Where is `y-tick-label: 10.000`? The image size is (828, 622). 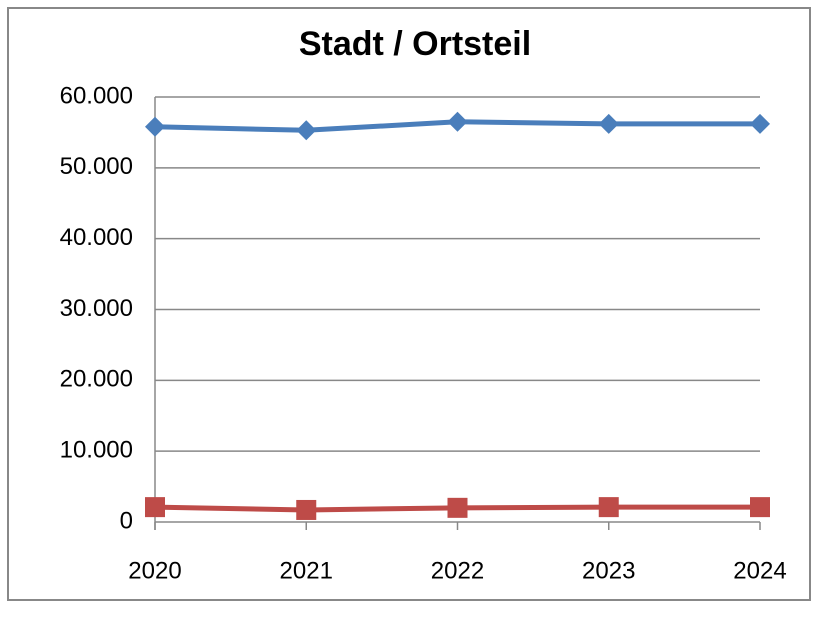 y-tick-label: 10.000 is located at coordinates (96, 450).